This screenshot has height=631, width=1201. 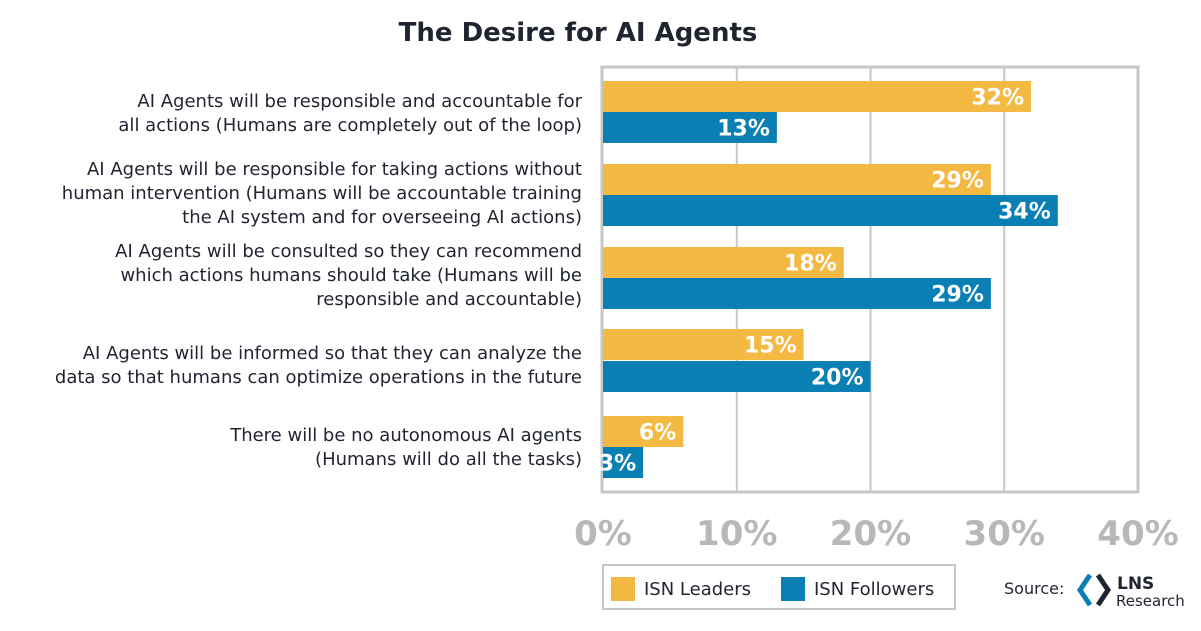 I want to click on legend: ISN Leaders ISN Followers, so click(x=779, y=587).